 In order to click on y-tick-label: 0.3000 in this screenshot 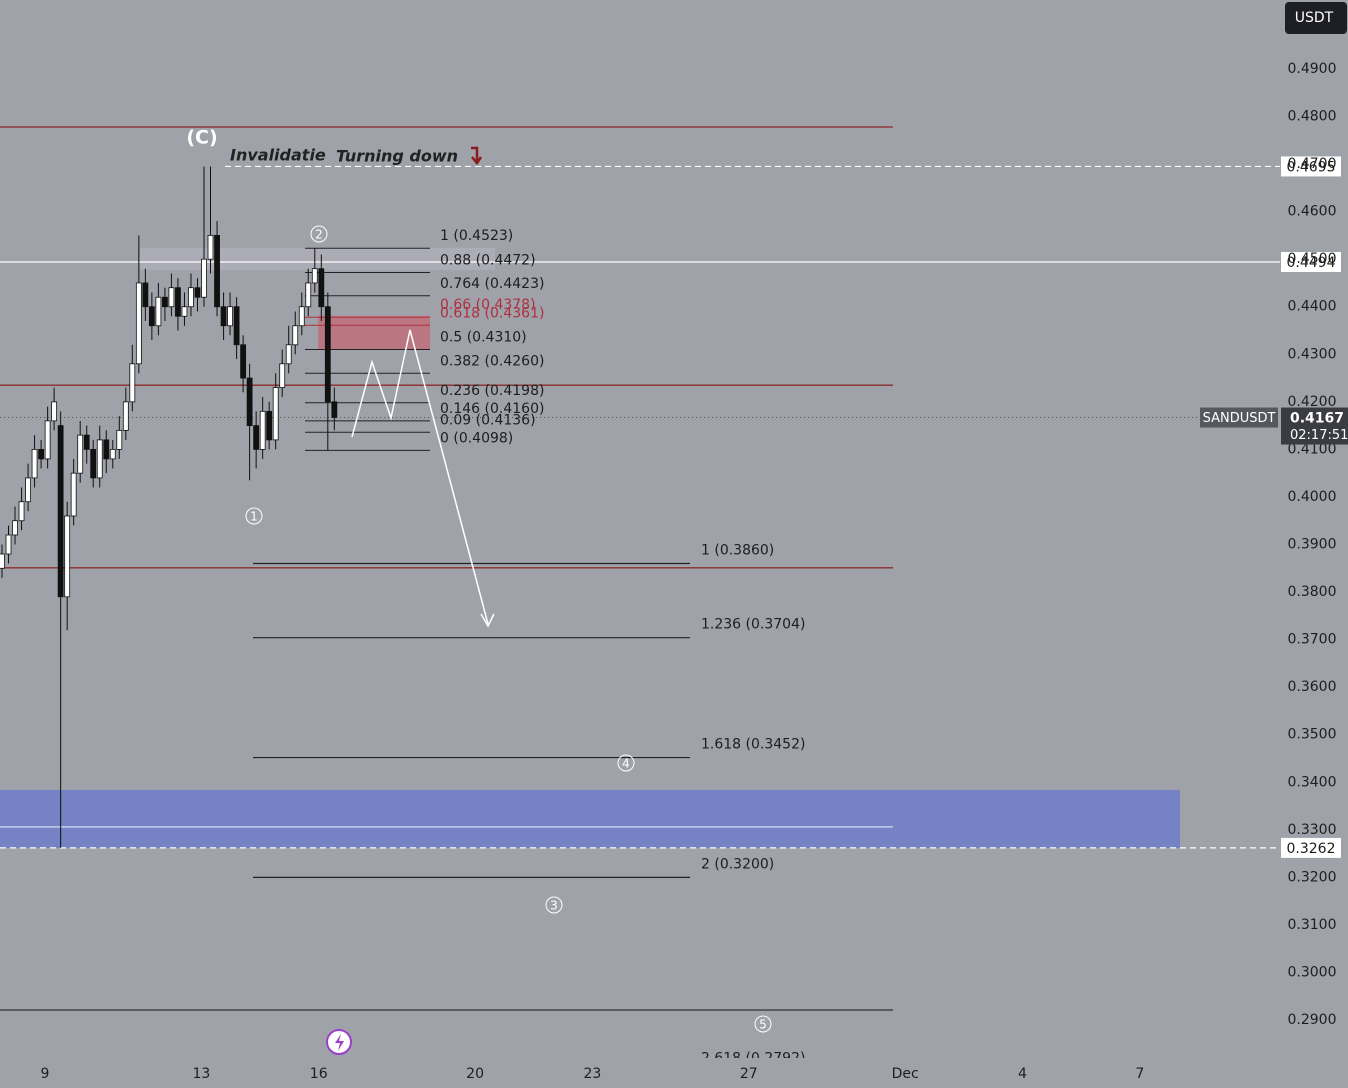, I will do `click(1312, 972)`.